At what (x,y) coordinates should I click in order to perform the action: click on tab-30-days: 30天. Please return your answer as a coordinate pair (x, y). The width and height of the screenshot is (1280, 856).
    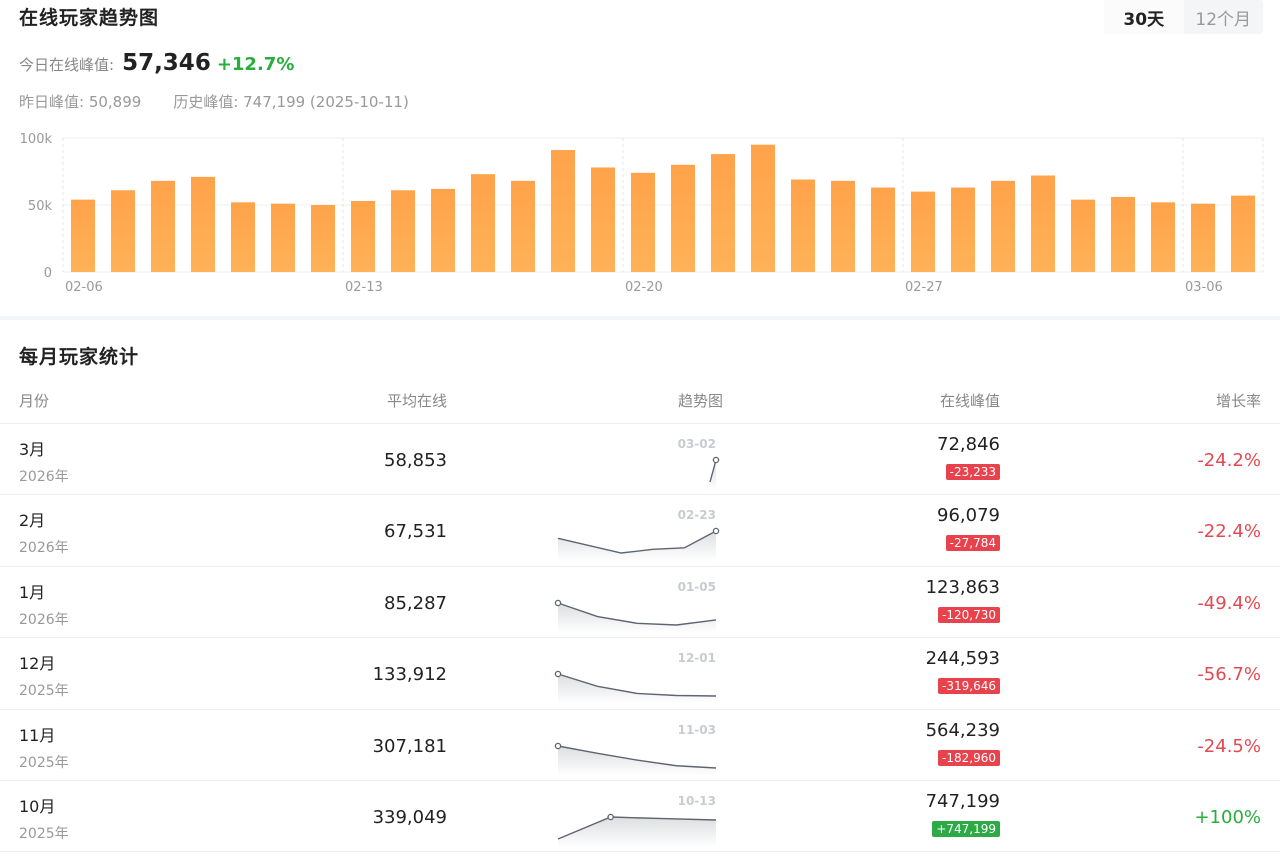
    Looking at the image, I should click on (1144, 17).